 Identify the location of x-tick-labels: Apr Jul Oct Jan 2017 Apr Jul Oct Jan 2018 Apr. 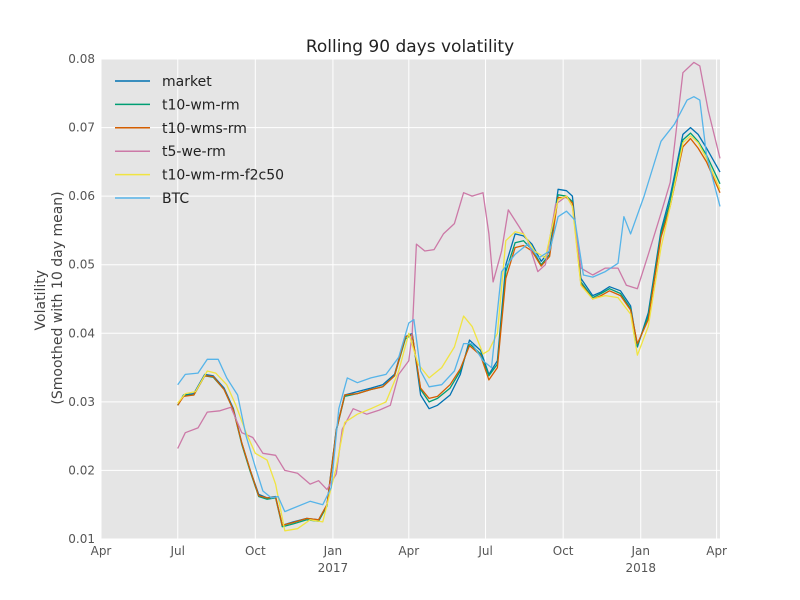
(409, 559).